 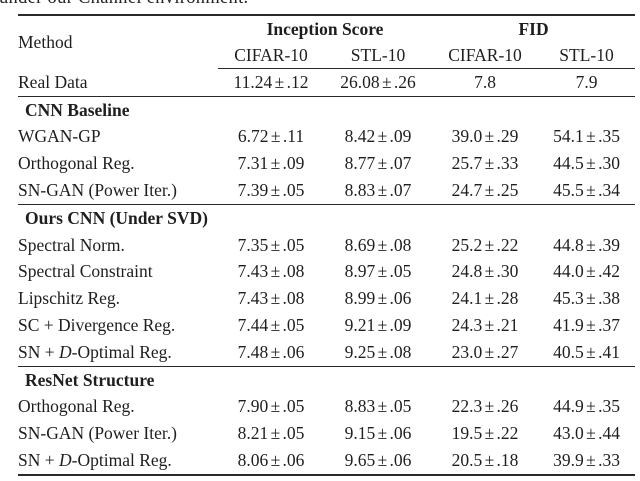 What do you see at coordinates (271, 433) in the screenshot?
I see `cell-is-cifar10: 8.21 ± .05` at bounding box center [271, 433].